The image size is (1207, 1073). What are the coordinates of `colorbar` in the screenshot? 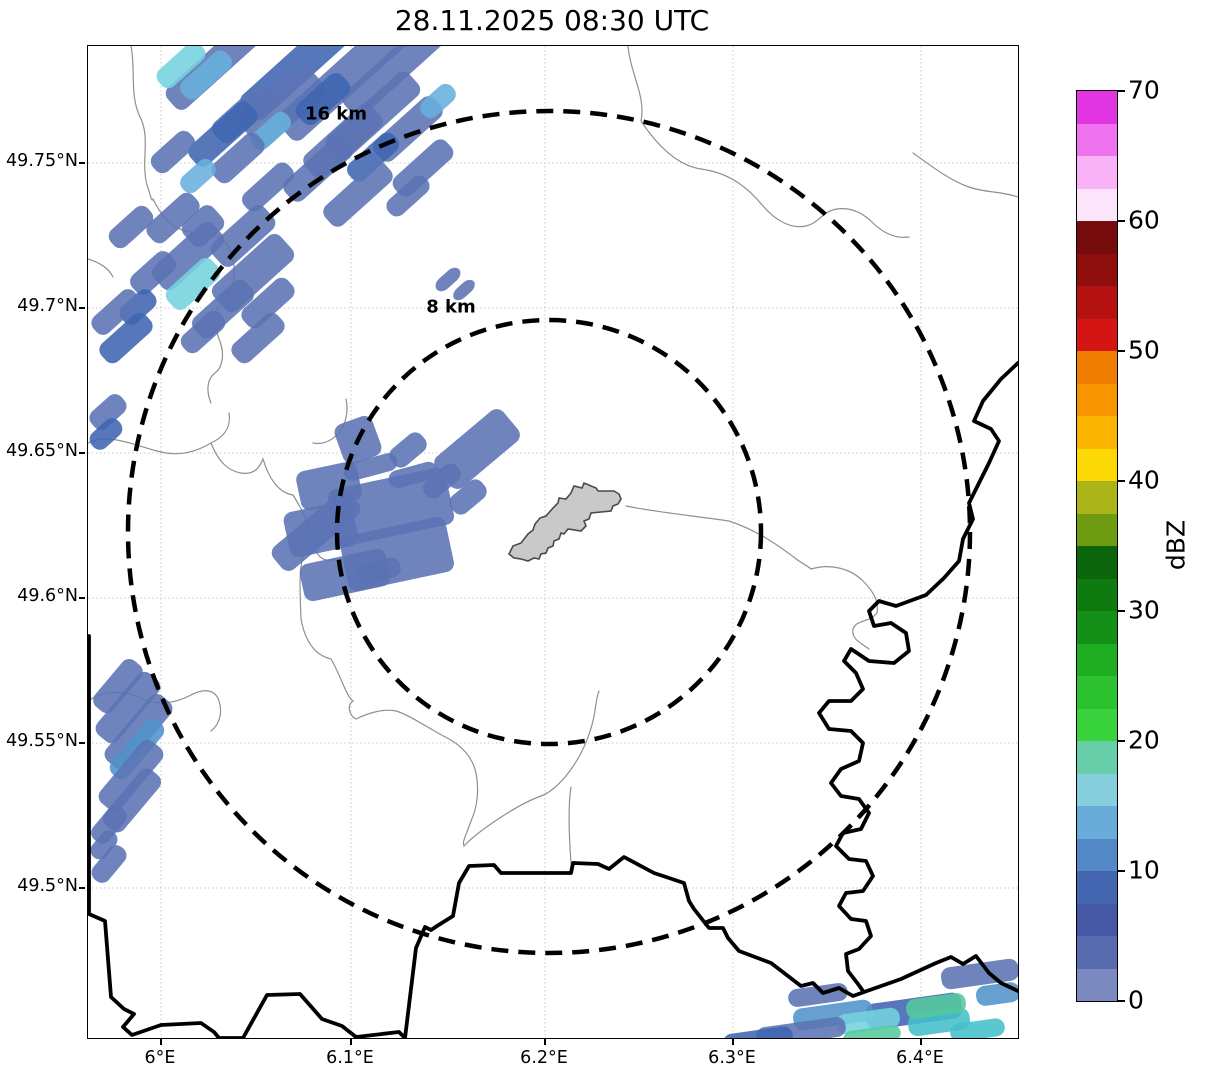 It's located at (1097, 546).